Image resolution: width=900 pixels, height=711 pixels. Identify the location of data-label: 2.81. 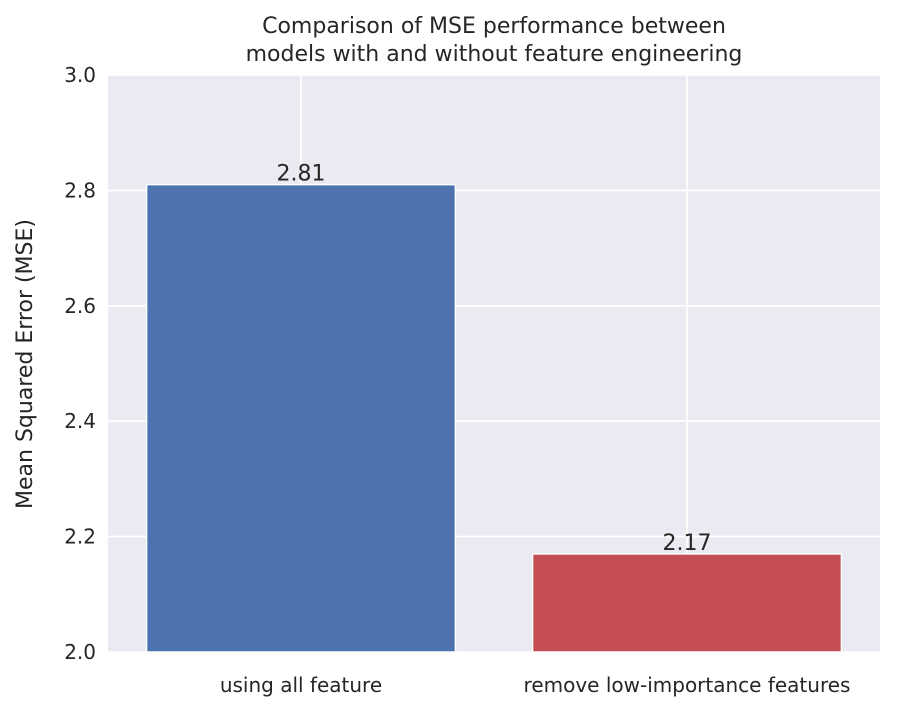
(301, 174).